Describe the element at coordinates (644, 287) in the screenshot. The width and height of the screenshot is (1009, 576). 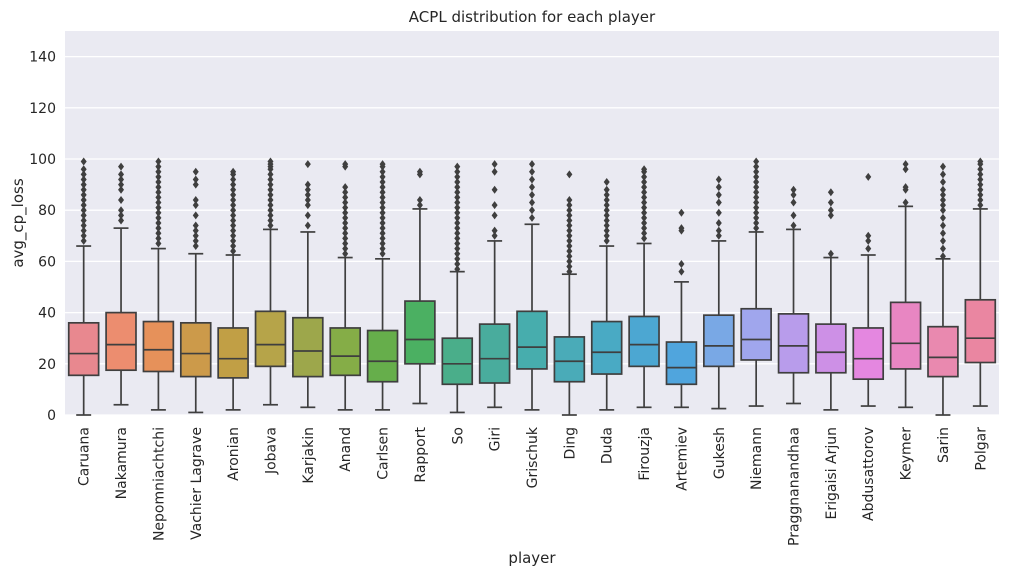
I see `box-firouzja` at that location.